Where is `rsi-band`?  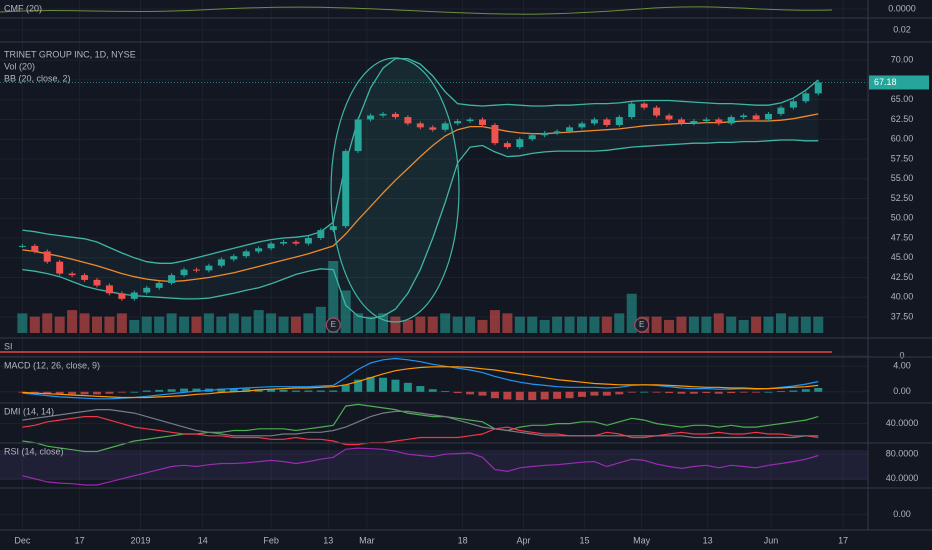
rsi-band is located at coordinates (434, 465).